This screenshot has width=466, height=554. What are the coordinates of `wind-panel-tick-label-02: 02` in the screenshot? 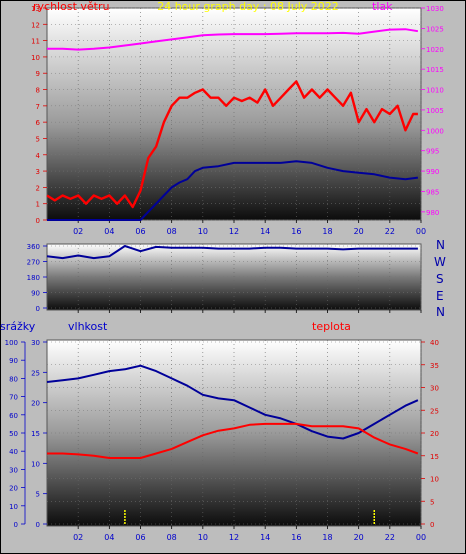 It's located at (78, 231).